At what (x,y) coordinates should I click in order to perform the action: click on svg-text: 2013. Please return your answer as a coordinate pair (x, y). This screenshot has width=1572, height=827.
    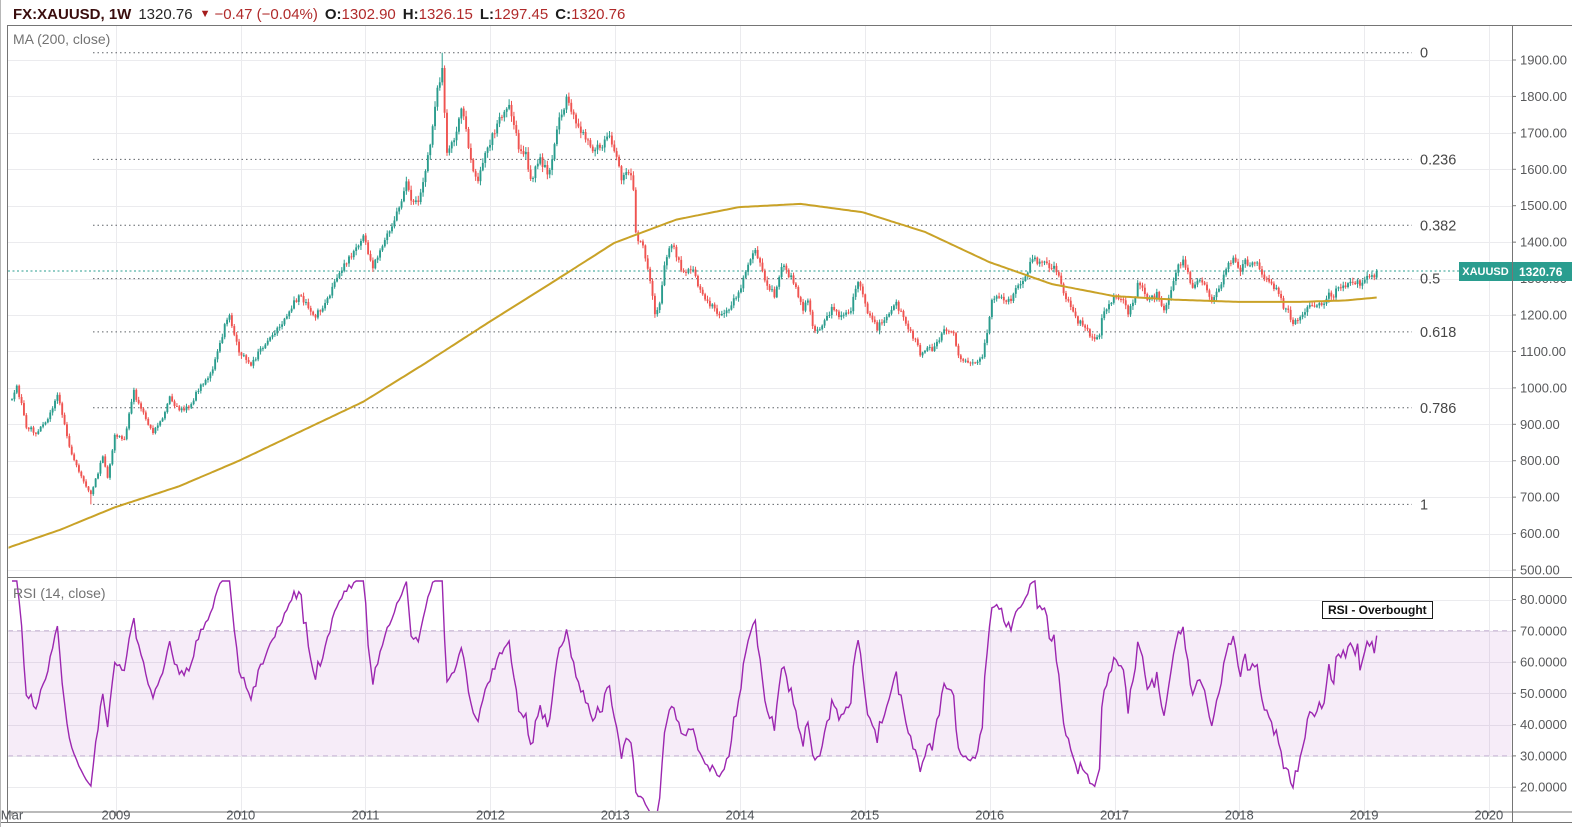
    Looking at the image, I should click on (615, 815).